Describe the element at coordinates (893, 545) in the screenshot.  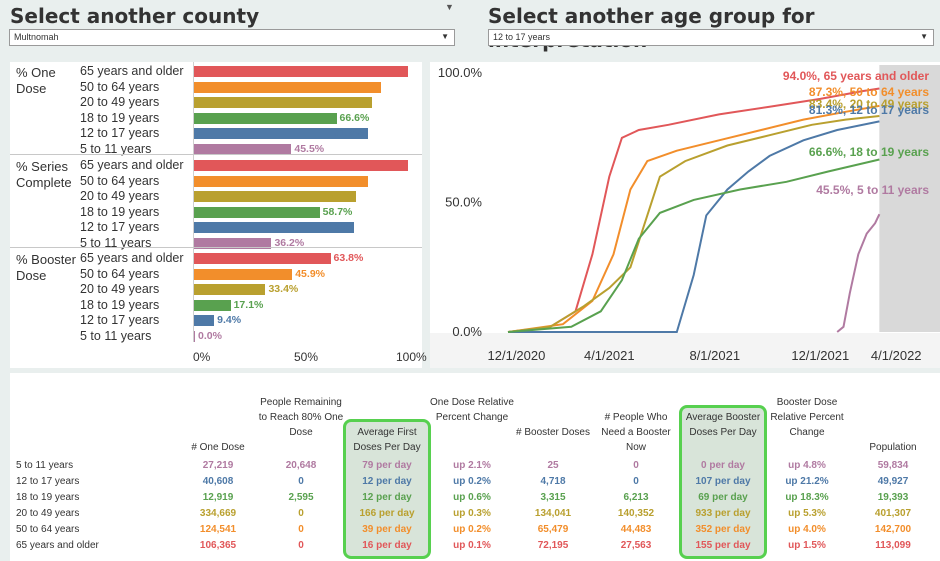
I see `table-cell: 113,099` at that location.